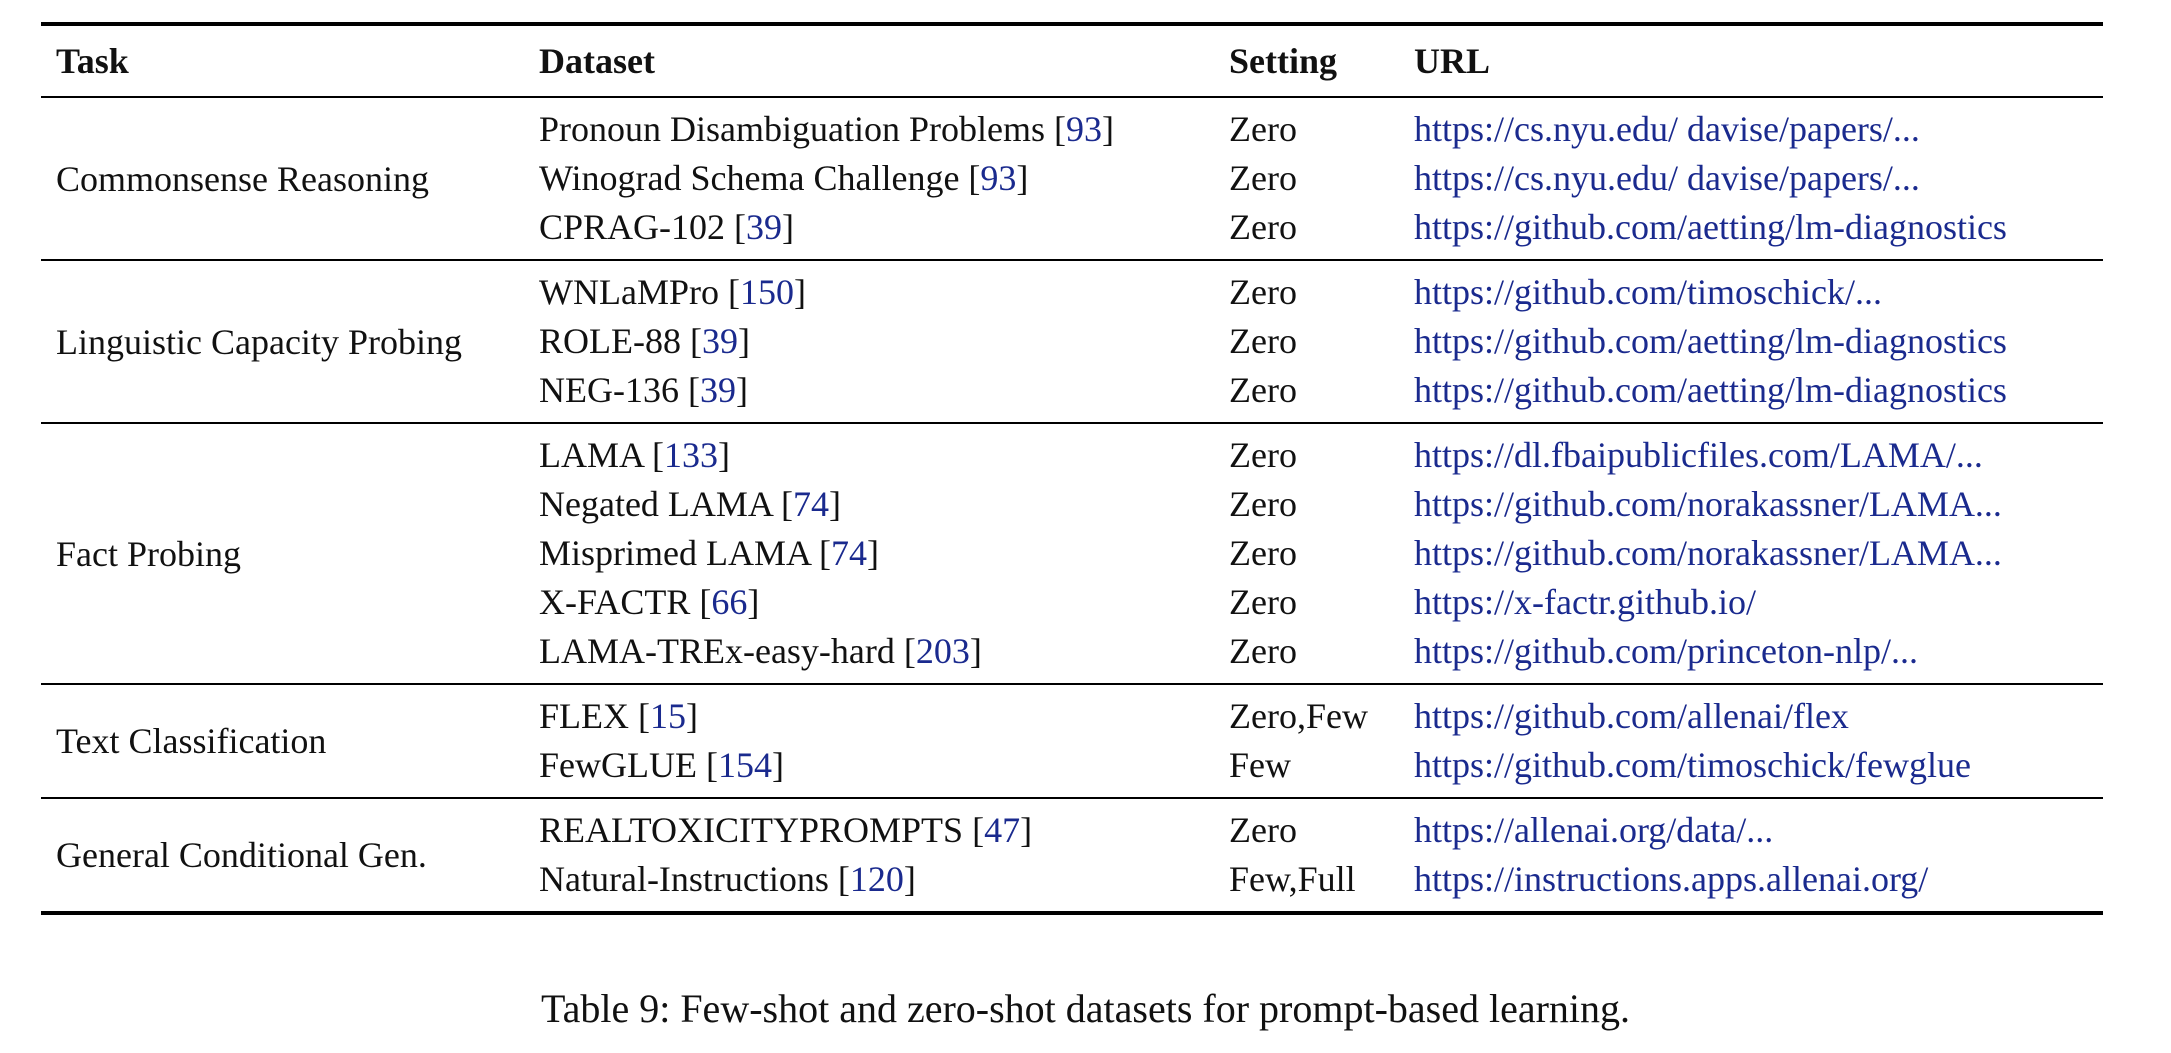 Image resolution: width=2171 pixels, height=1053 pixels. What do you see at coordinates (1452, 61) in the screenshot?
I see `header-url: URL` at bounding box center [1452, 61].